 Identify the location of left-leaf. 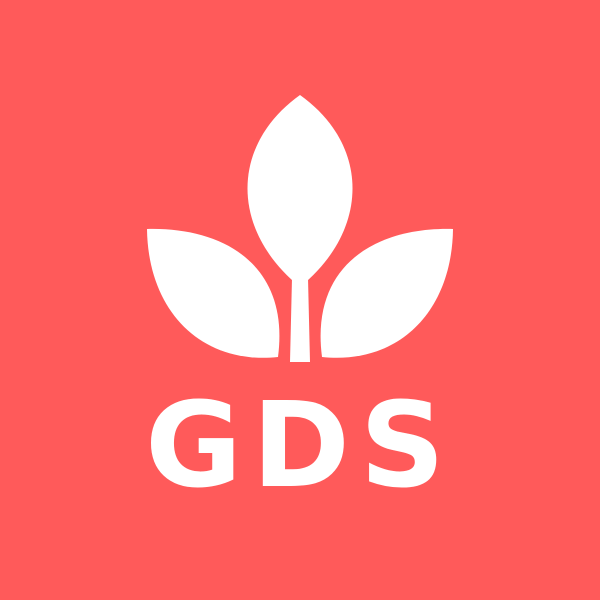
(213, 293).